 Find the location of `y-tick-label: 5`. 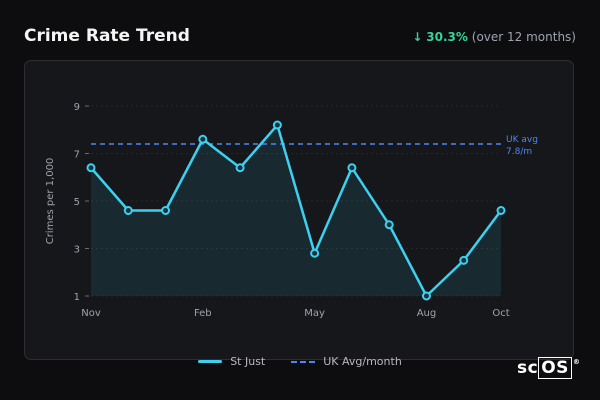

y-tick-label: 5 is located at coordinates (77, 202).